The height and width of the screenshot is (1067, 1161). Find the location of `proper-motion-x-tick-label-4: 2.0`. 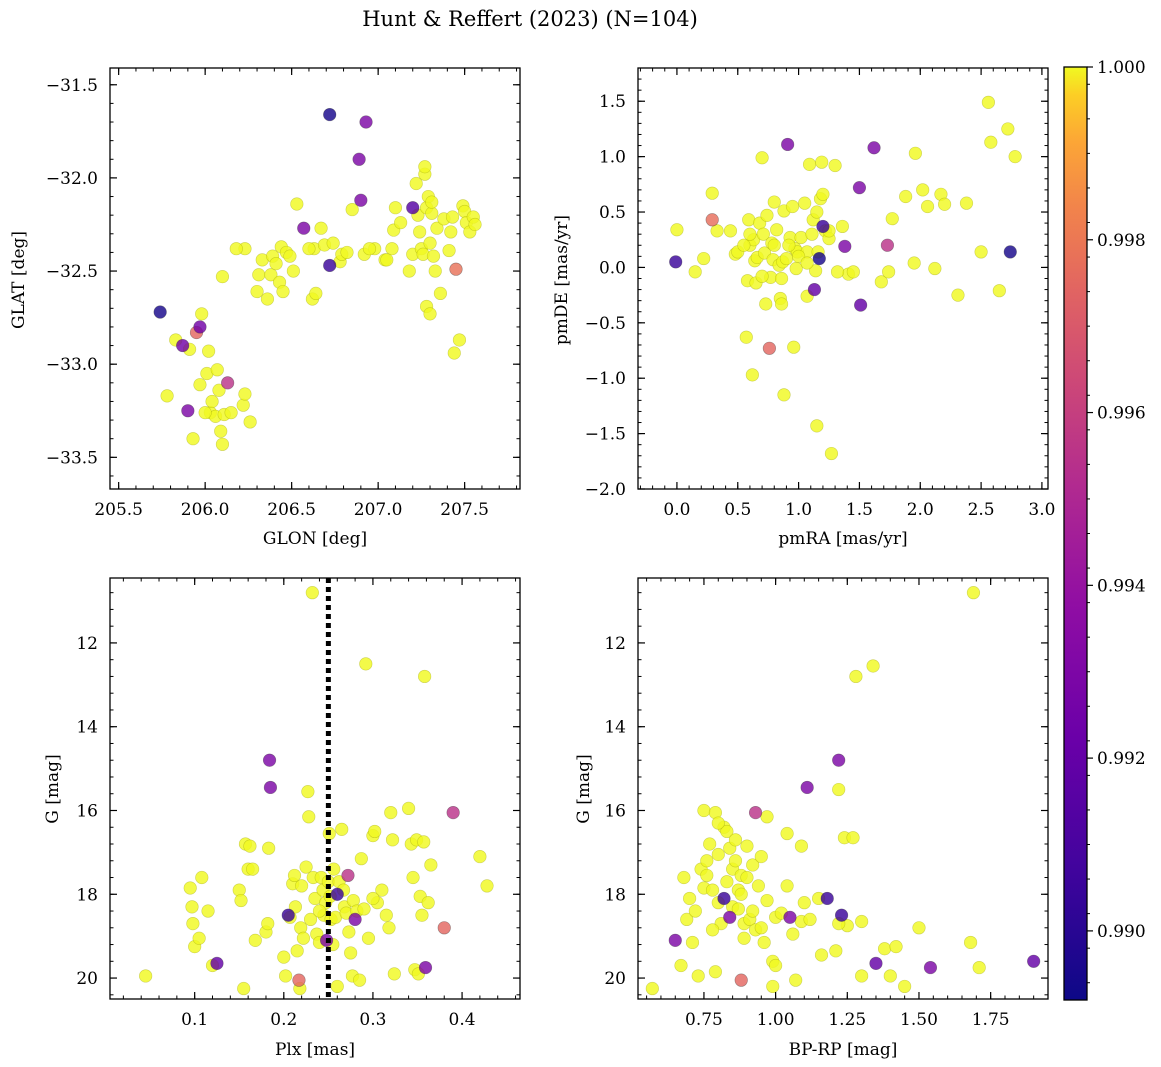

proper-motion-x-tick-label-4: 2.0 is located at coordinates (920, 510).